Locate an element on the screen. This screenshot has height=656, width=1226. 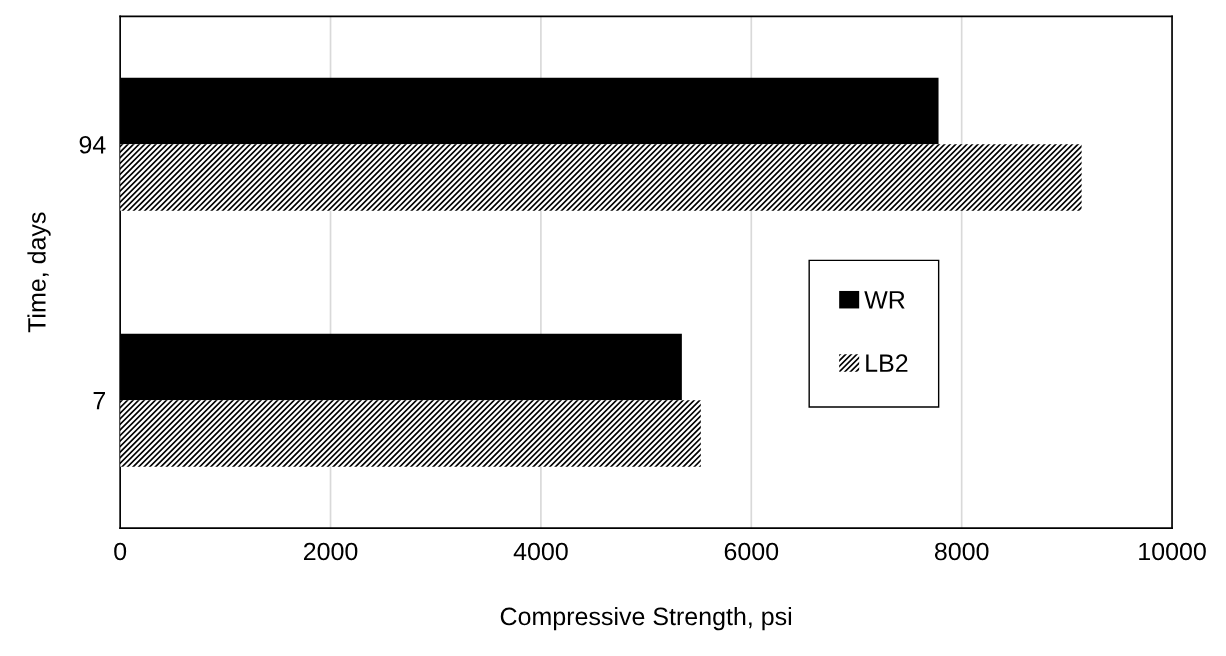
x-tick-label: 0 is located at coordinates (120, 551).